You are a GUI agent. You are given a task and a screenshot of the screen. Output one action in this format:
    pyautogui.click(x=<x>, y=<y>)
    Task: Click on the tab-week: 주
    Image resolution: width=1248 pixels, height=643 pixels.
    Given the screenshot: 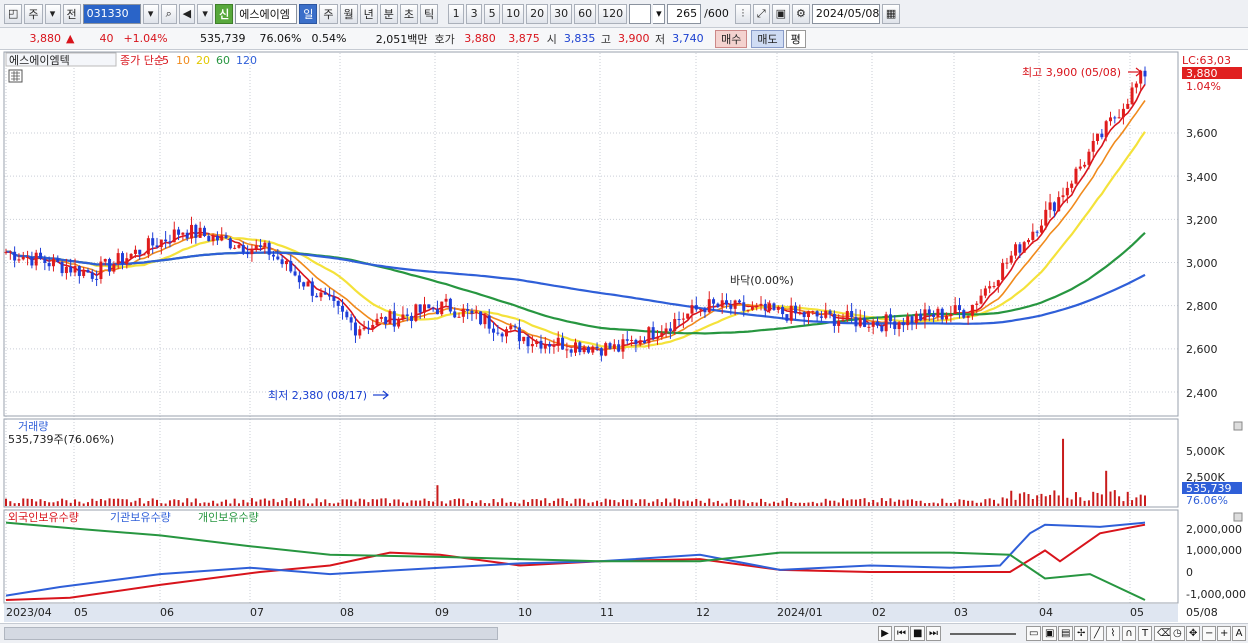 What is the action you would take?
    pyautogui.click(x=328, y=13)
    